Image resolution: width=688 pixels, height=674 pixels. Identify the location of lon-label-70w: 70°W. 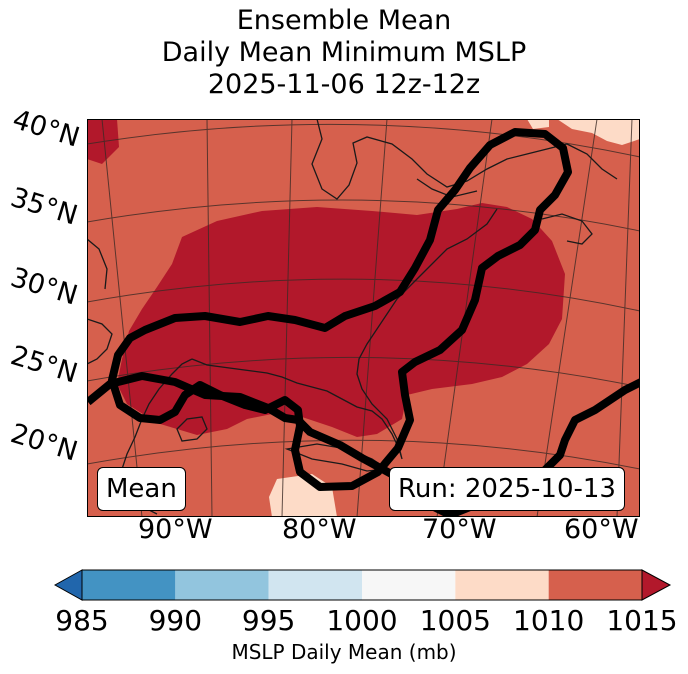
(459, 529).